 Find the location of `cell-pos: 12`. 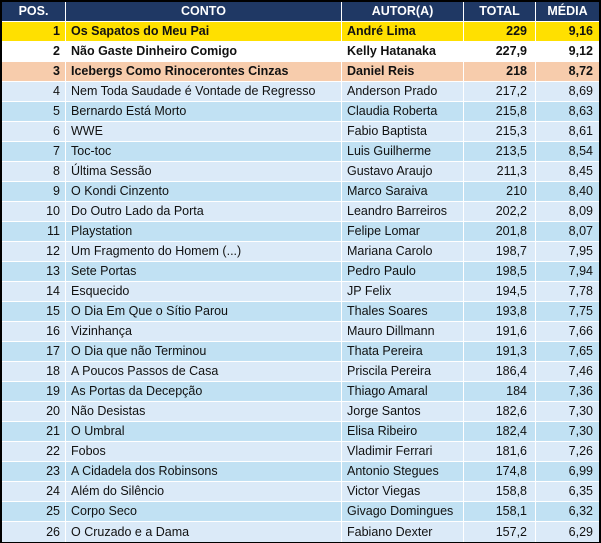

cell-pos: 12 is located at coordinates (34, 252).